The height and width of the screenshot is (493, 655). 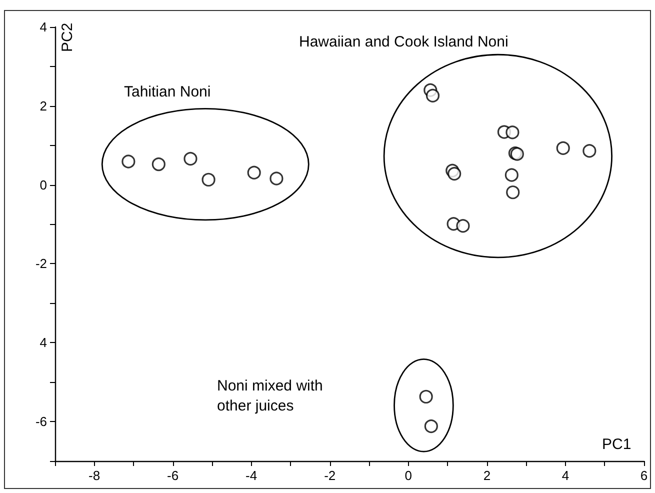 What do you see at coordinates (167, 92) in the screenshot?
I see `annotation: Tahitian Noni` at bounding box center [167, 92].